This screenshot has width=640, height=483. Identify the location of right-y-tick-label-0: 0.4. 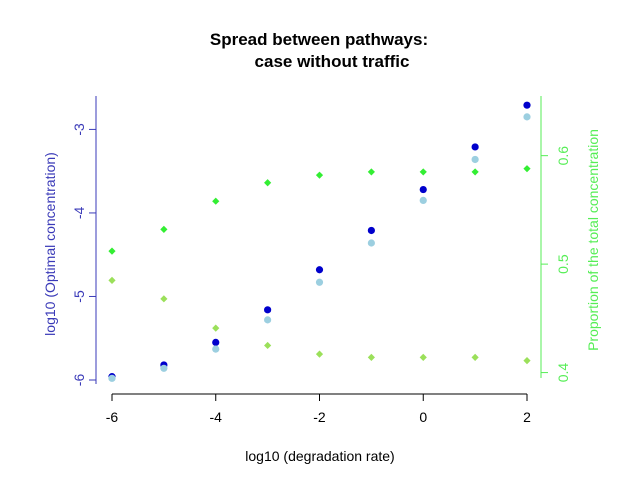
(563, 373).